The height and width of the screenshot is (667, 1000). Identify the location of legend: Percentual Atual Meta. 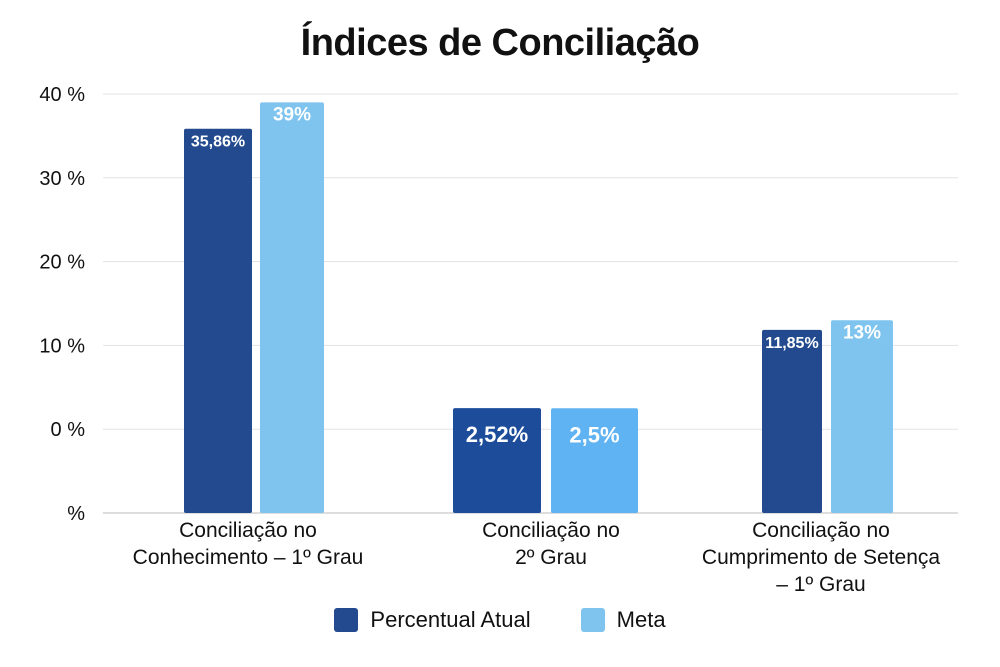
(500, 620).